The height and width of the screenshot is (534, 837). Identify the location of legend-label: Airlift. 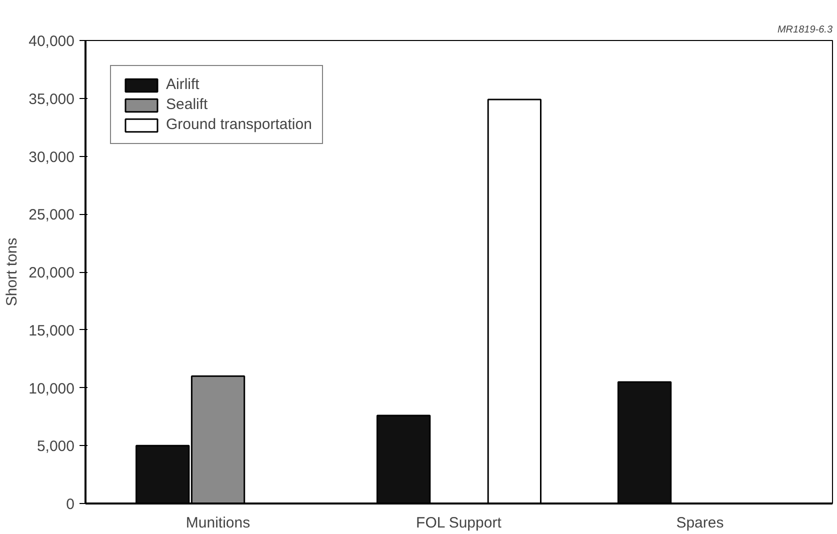
(183, 84).